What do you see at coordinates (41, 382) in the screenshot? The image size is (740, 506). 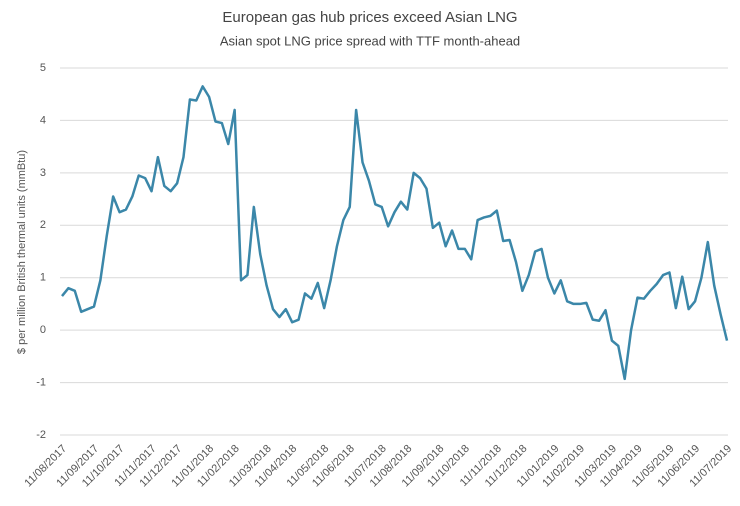 I see `y-tick-label: -1` at bounding box center [41, 382].